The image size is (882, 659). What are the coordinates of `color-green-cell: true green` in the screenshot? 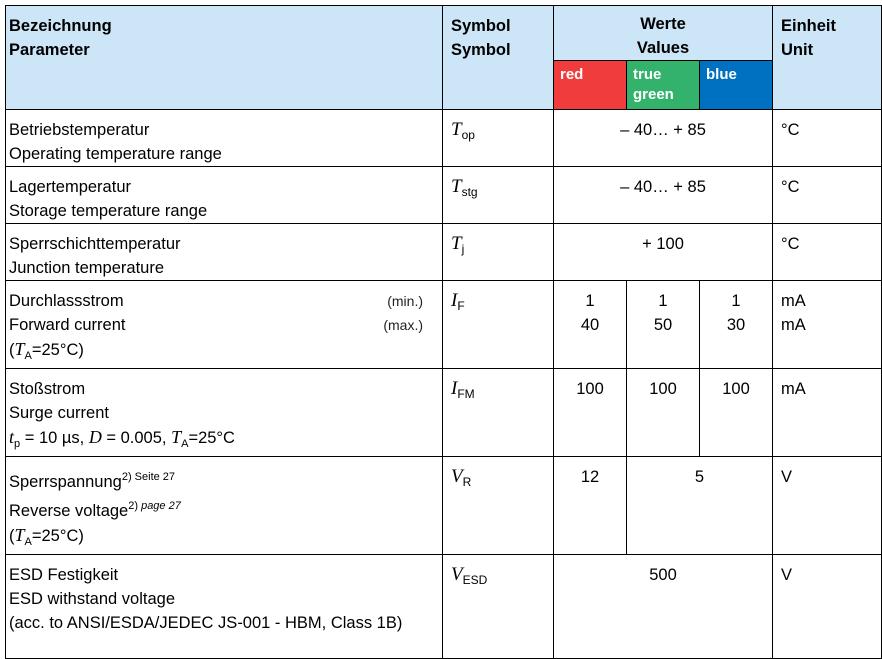 It's located at (663, 85).